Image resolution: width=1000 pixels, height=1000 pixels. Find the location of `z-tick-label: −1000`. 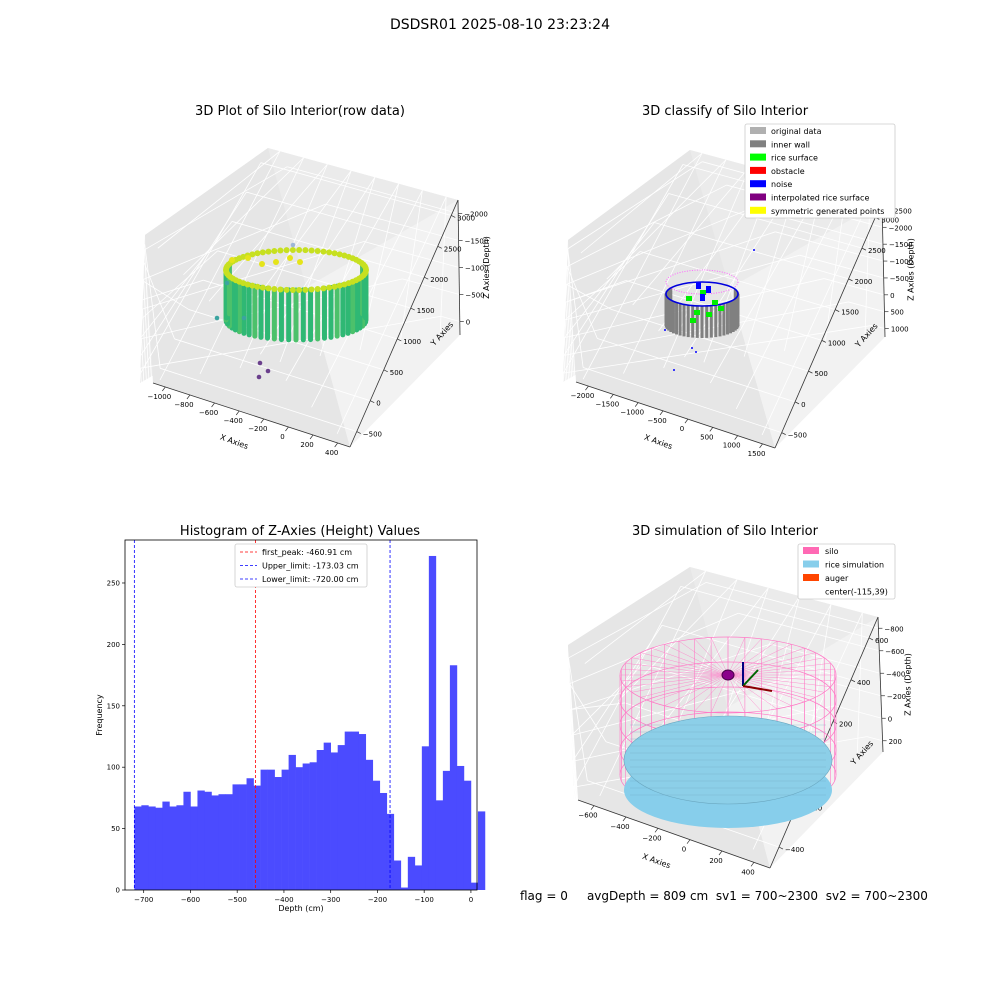

z-tick-label: −1000 is located at coordinates (477, 269).